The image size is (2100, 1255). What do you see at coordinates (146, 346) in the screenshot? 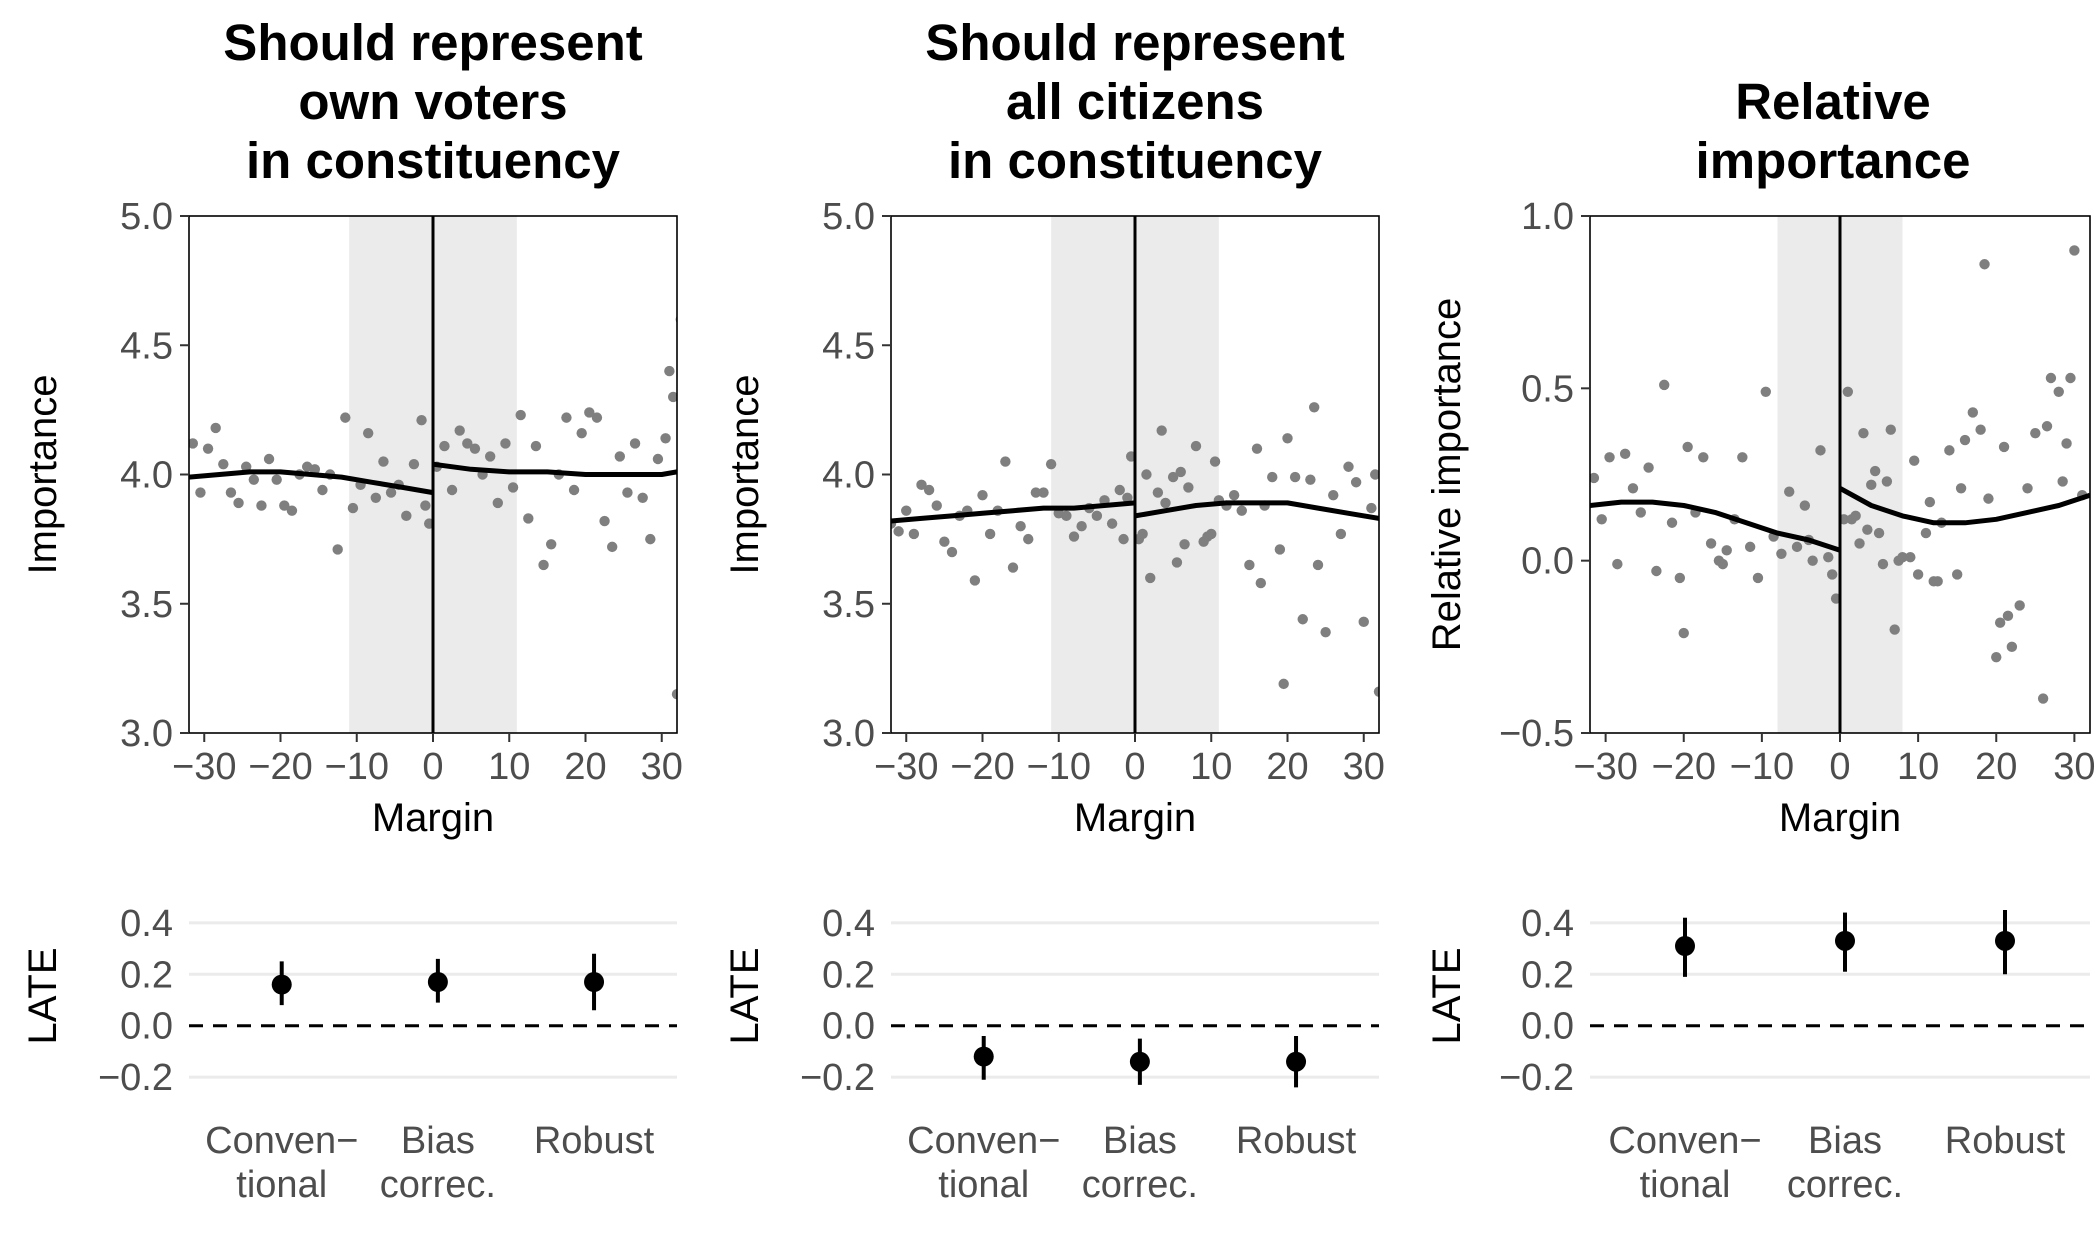
I see `y-tick-label: 4.5` at bounding box center [146, 346].